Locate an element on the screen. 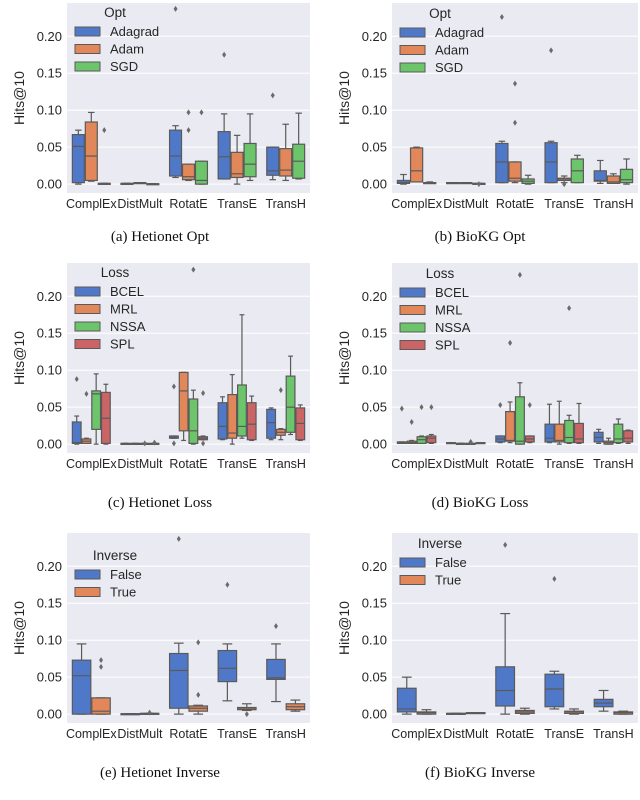 The image size is (640, 800). legend-label: SGD is located at coordinates (124, 66).